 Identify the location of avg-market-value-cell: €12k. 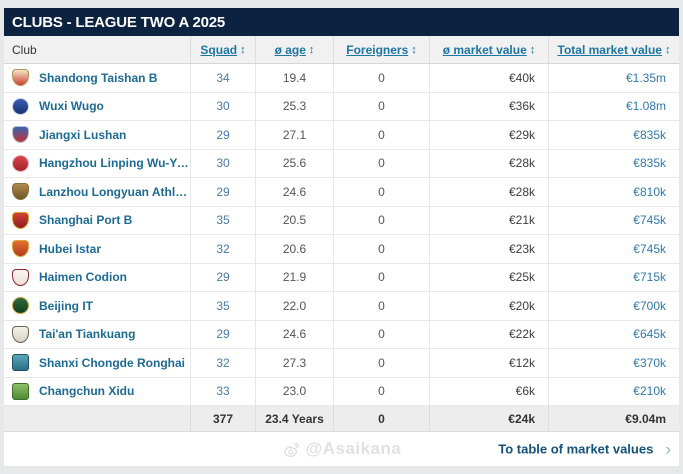
(488, 363).